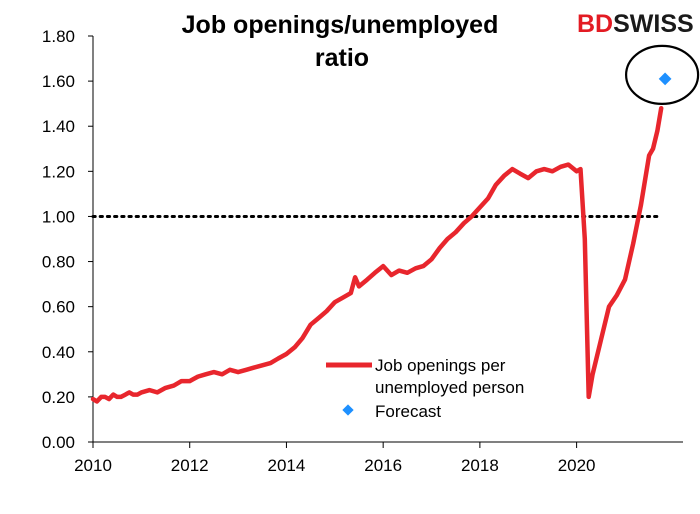 The image size is (700, 514). What do you see at coordinates (577, 465) in the screenshot?
I see `x-tick-label: 2020` at bounding box center [577, 465].